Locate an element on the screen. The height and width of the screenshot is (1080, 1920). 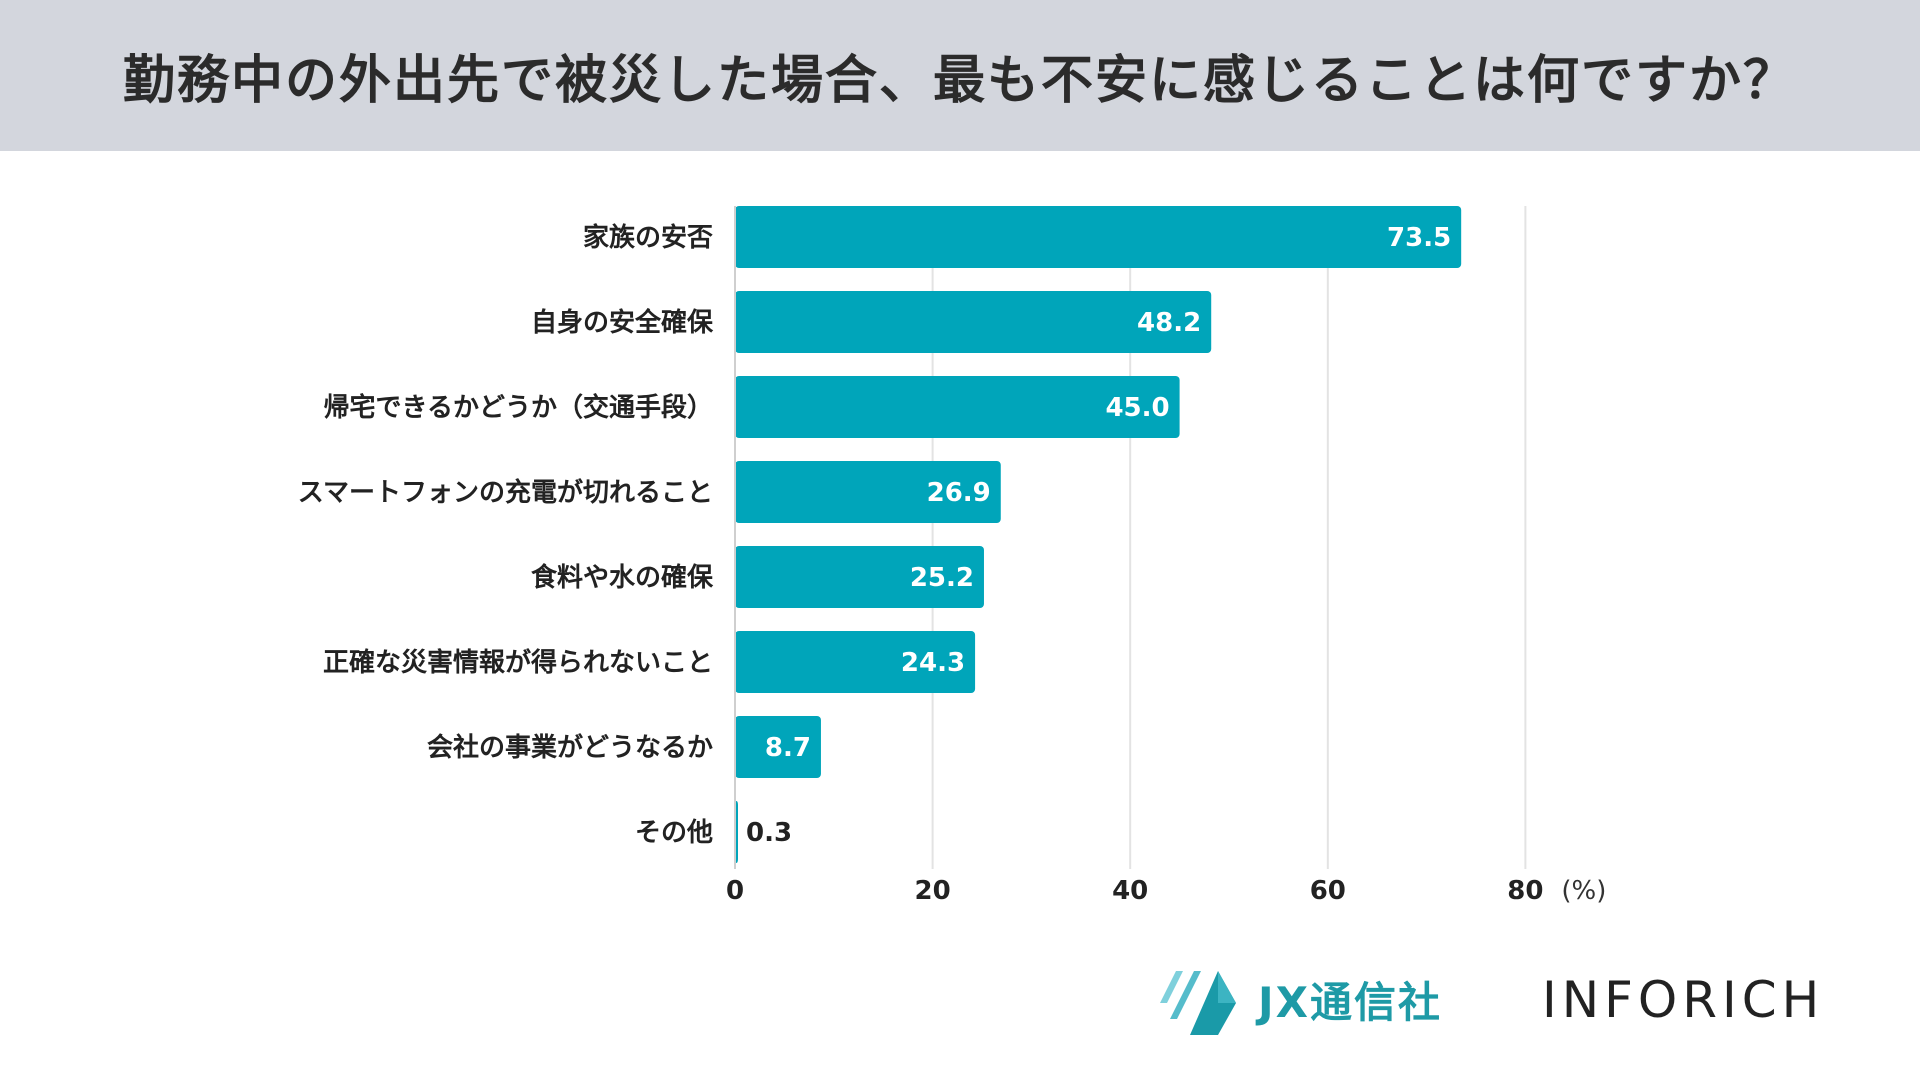
value-label: 24.3 is located at coordinates (933, 663).